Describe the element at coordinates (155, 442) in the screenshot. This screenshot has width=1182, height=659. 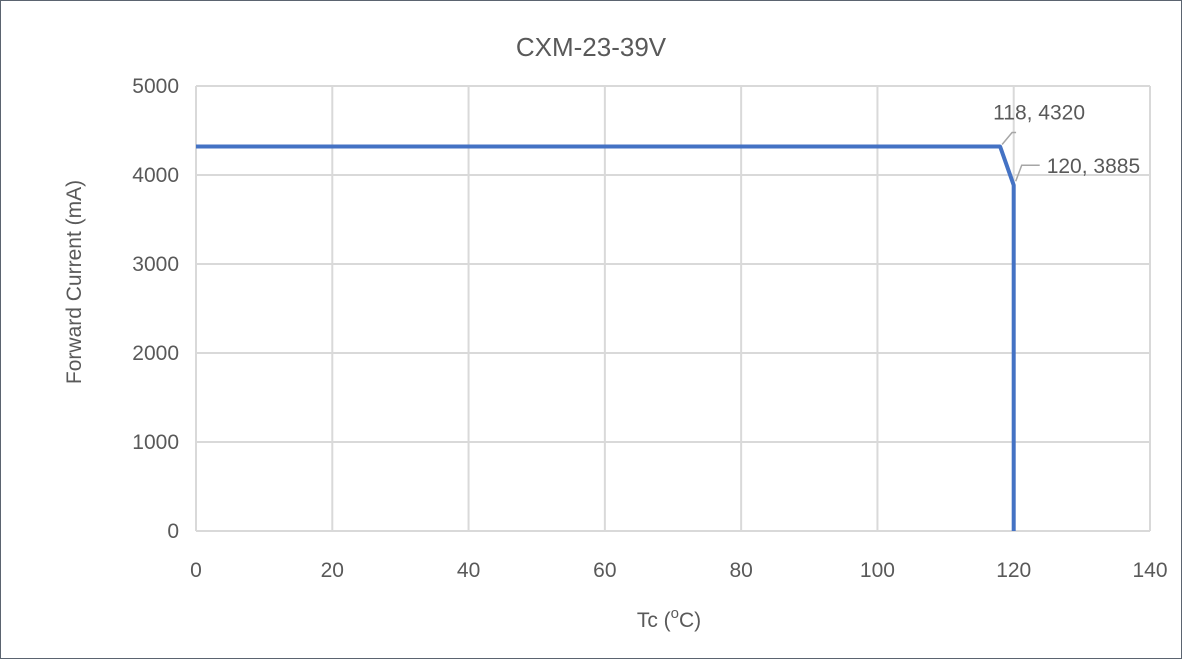
I see `y-tick-label: 1000` at that location.